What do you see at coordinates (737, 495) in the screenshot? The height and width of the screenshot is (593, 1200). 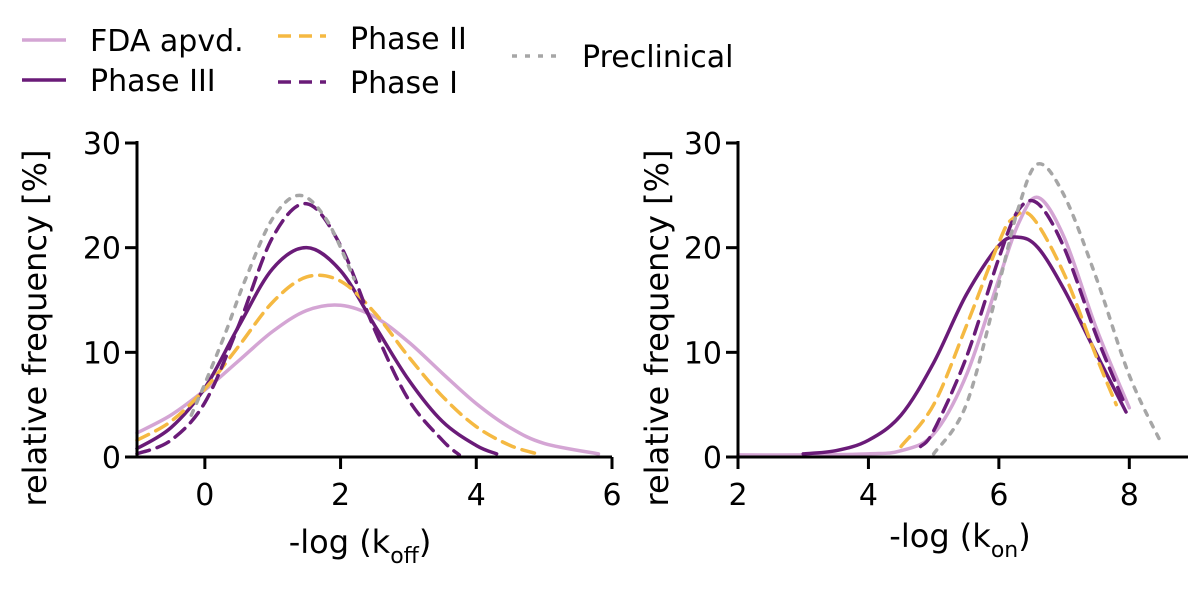 I see `kon-x-tick-label-2: 2` at bounding box center [737, 495].